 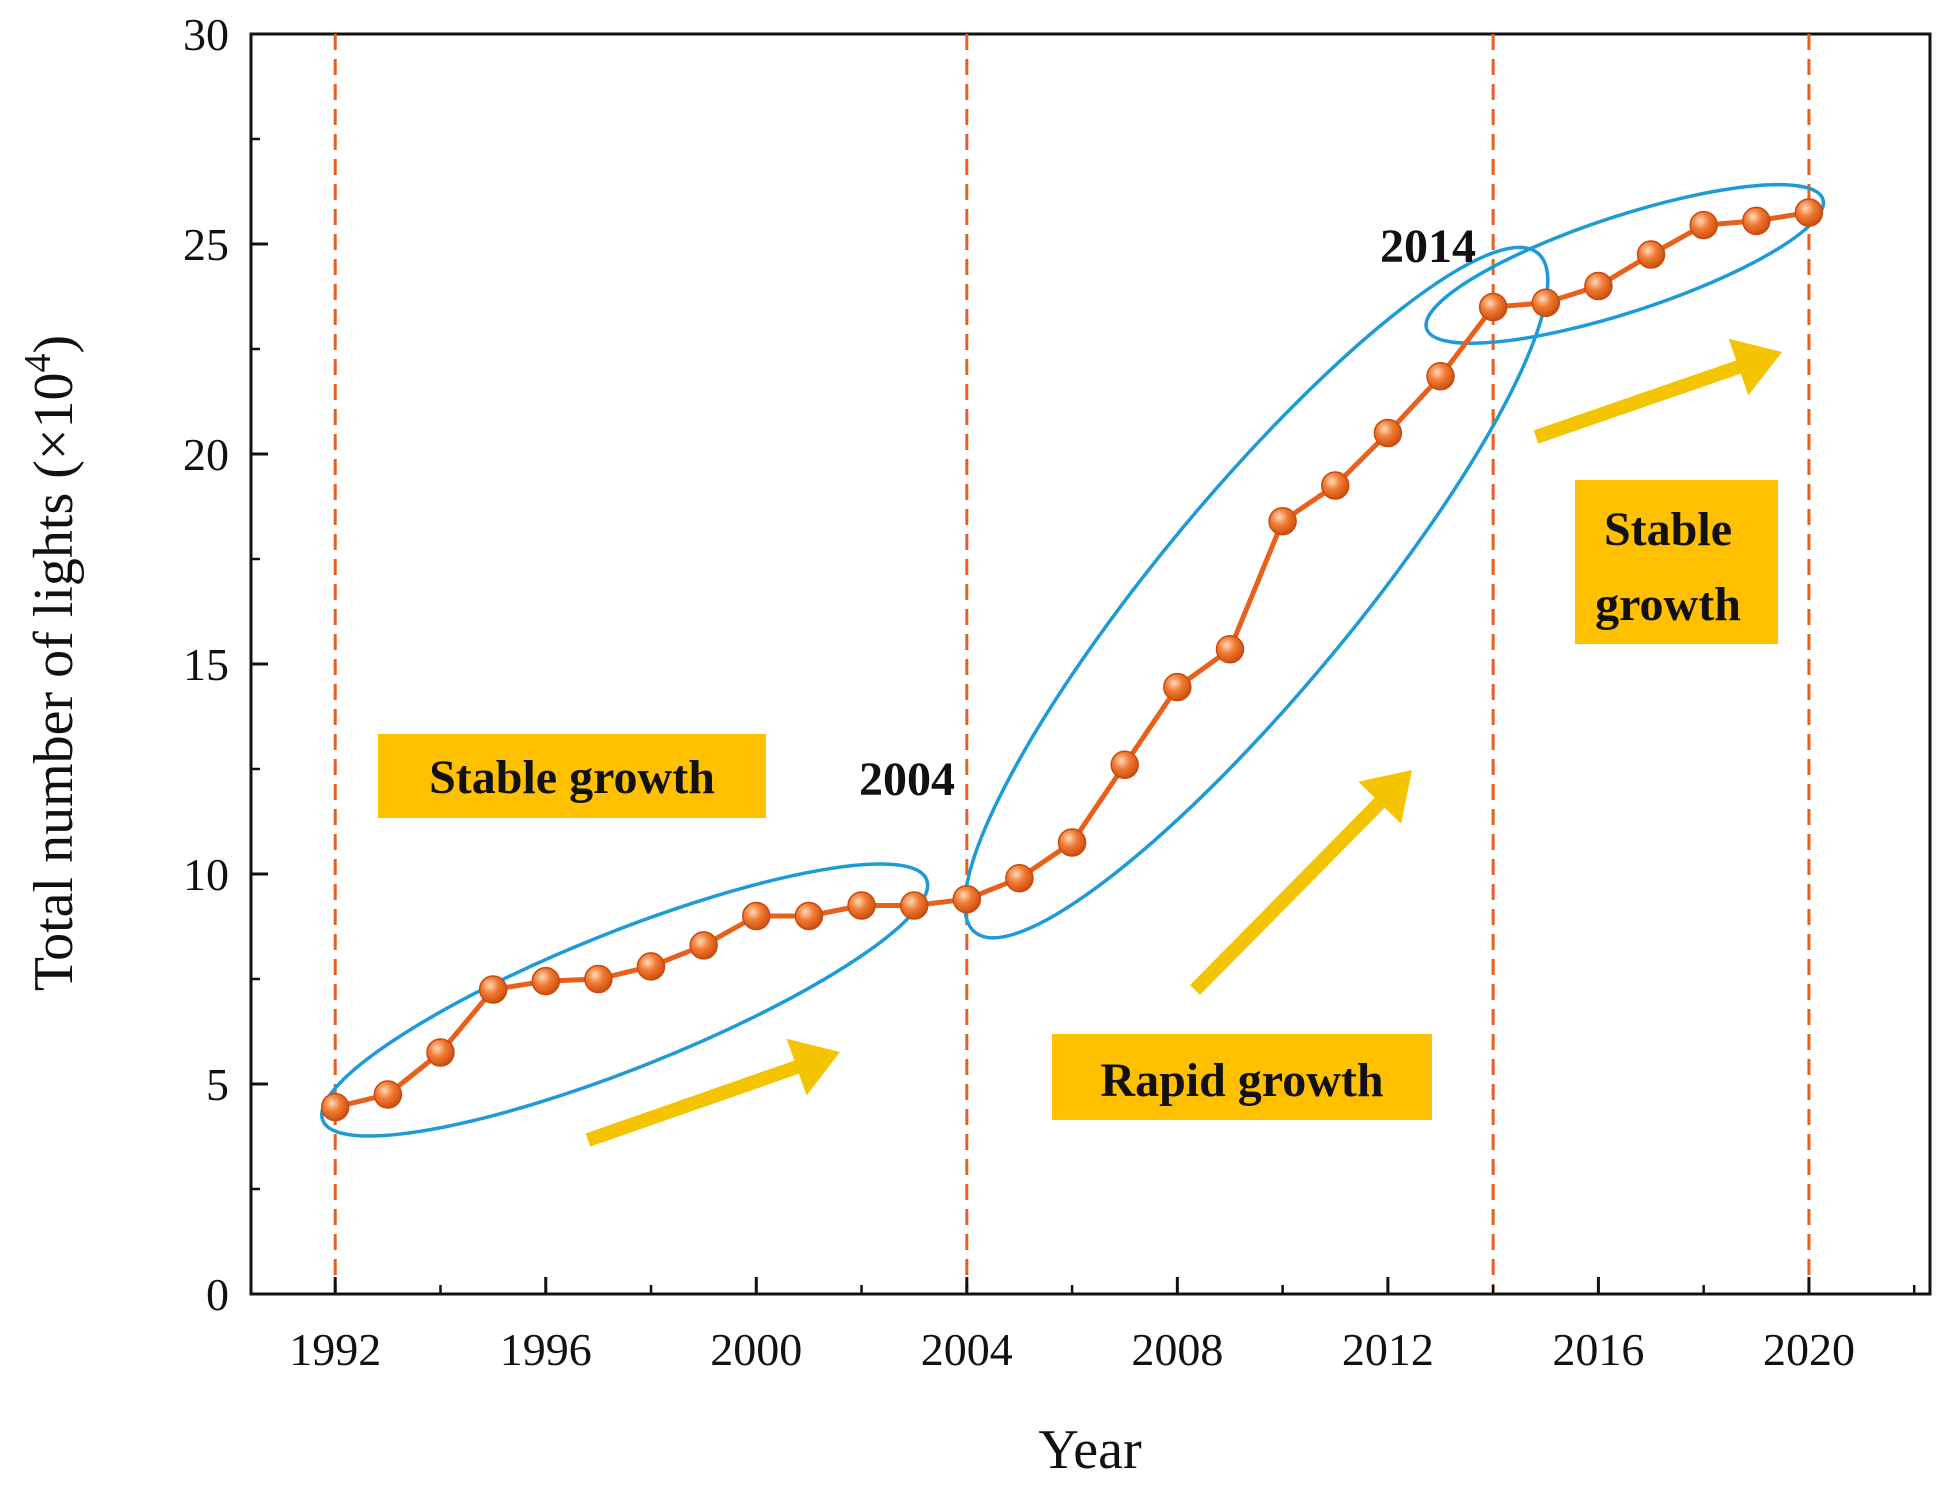 I want to click on x-tick-label-2008: 2008, so click(x=1177, y=1349).